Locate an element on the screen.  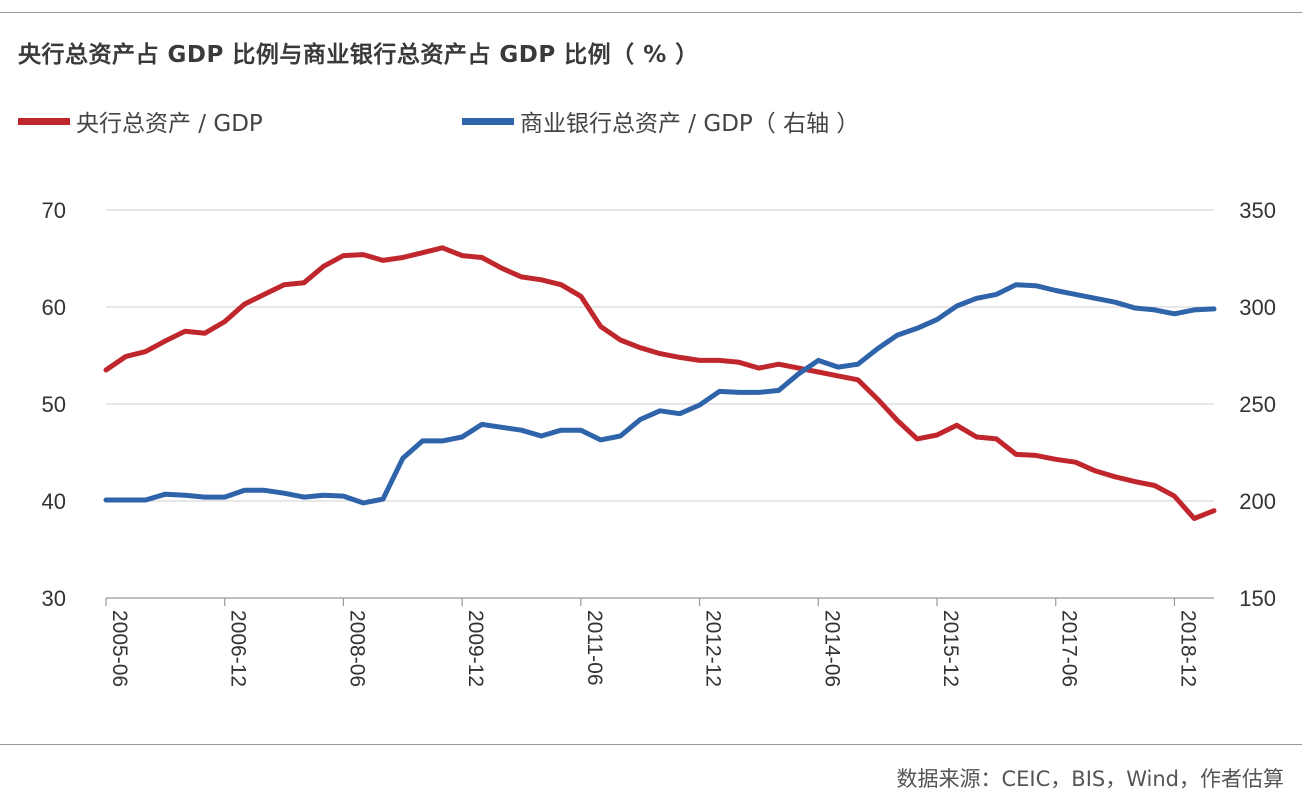
right-y-tick-label: 250 is located at coordinates (1257, 404).